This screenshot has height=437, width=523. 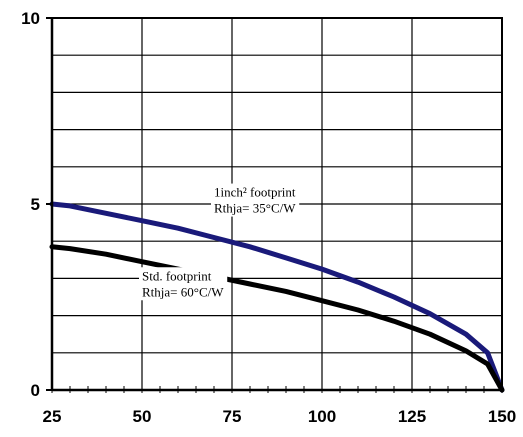 I want to click on annotation-std: Std. footprint Rthja= 60°C/W, so click(x=183, y=284).